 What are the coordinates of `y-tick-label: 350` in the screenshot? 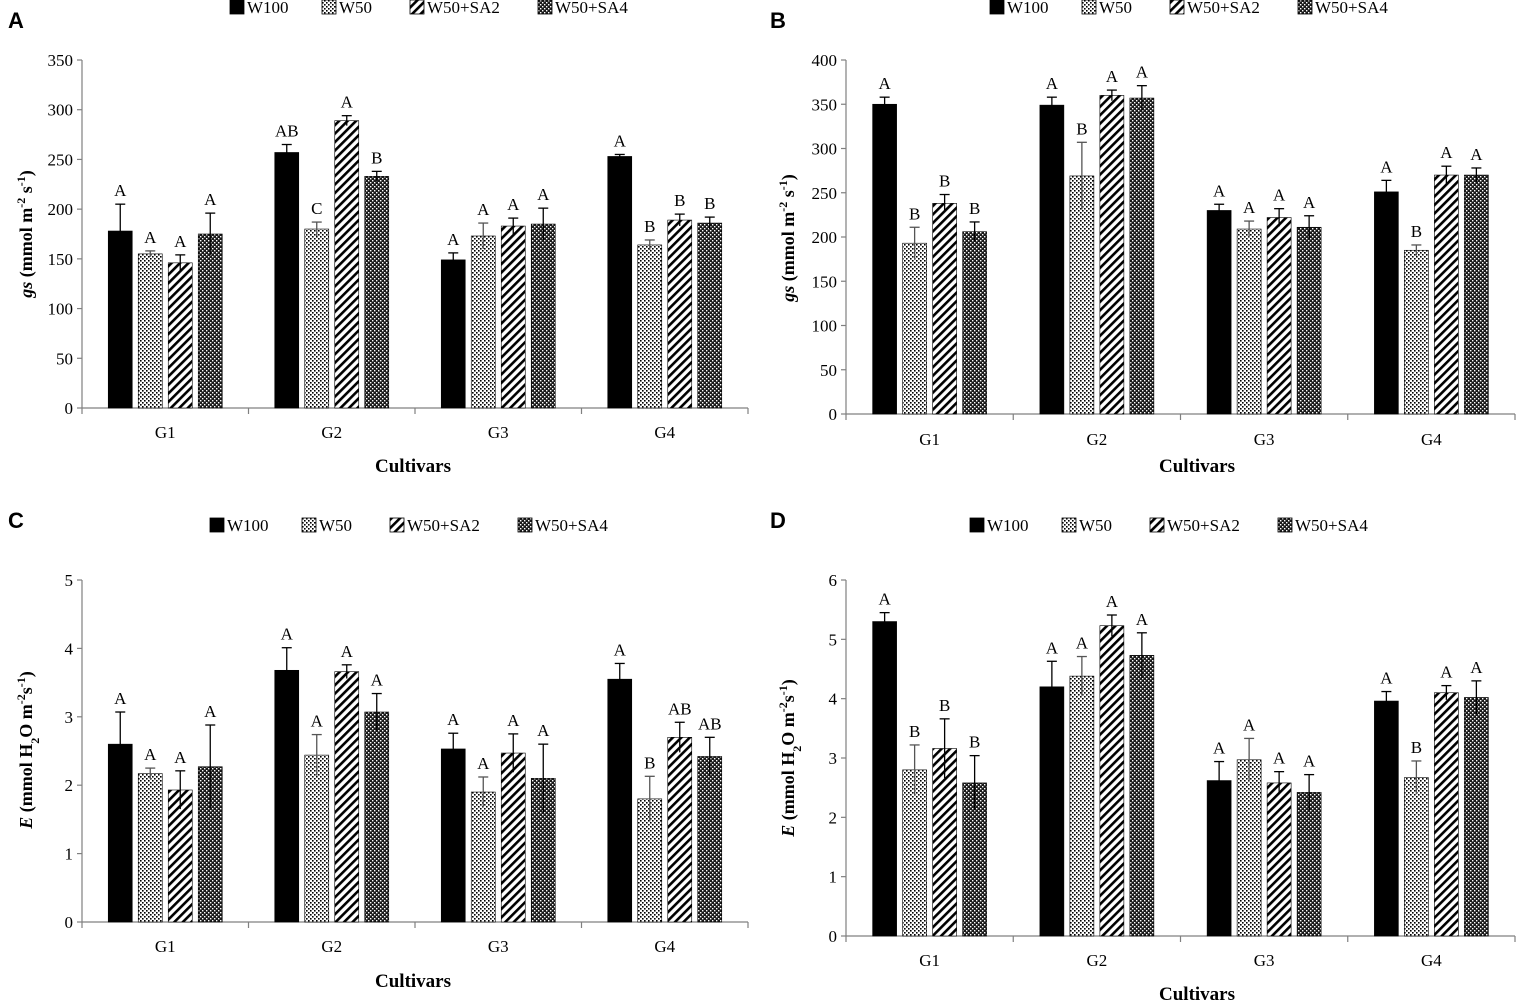 It's located at (61, 60).